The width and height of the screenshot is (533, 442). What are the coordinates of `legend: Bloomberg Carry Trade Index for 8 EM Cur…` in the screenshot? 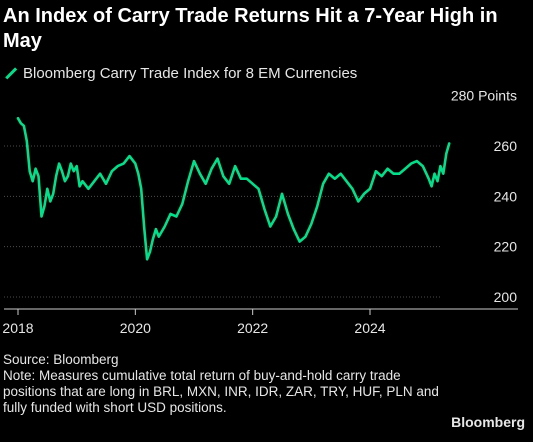 It's located at (180, 73).